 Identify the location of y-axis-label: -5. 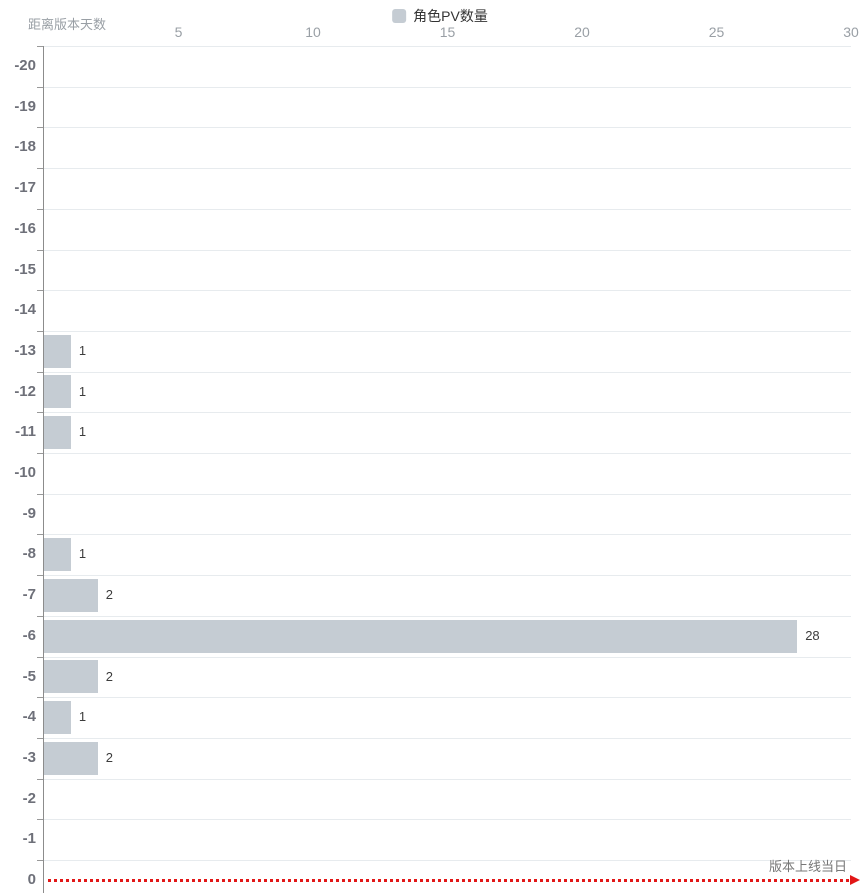
(29, 676).